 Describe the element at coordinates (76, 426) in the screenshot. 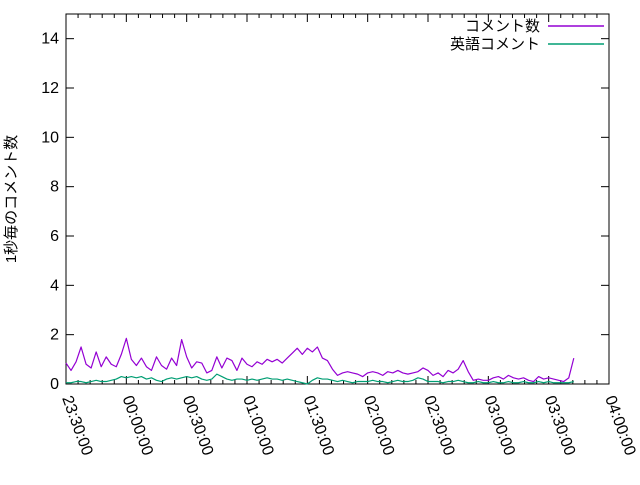

I see `x-tick-label: 23:30:00` at that location.